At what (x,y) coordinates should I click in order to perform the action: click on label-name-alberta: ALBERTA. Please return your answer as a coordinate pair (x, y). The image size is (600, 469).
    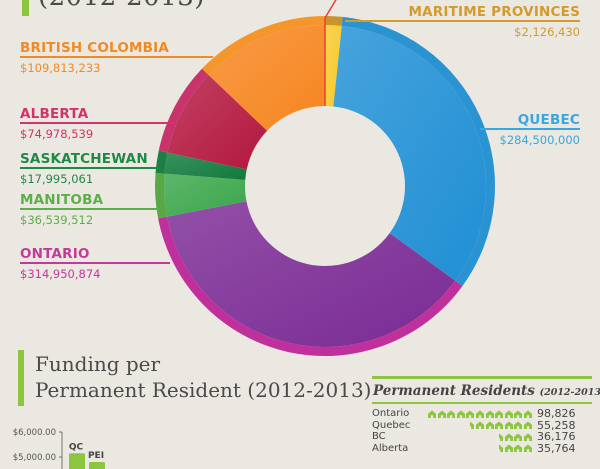
    Looking at the image, I should click on (54, 114).